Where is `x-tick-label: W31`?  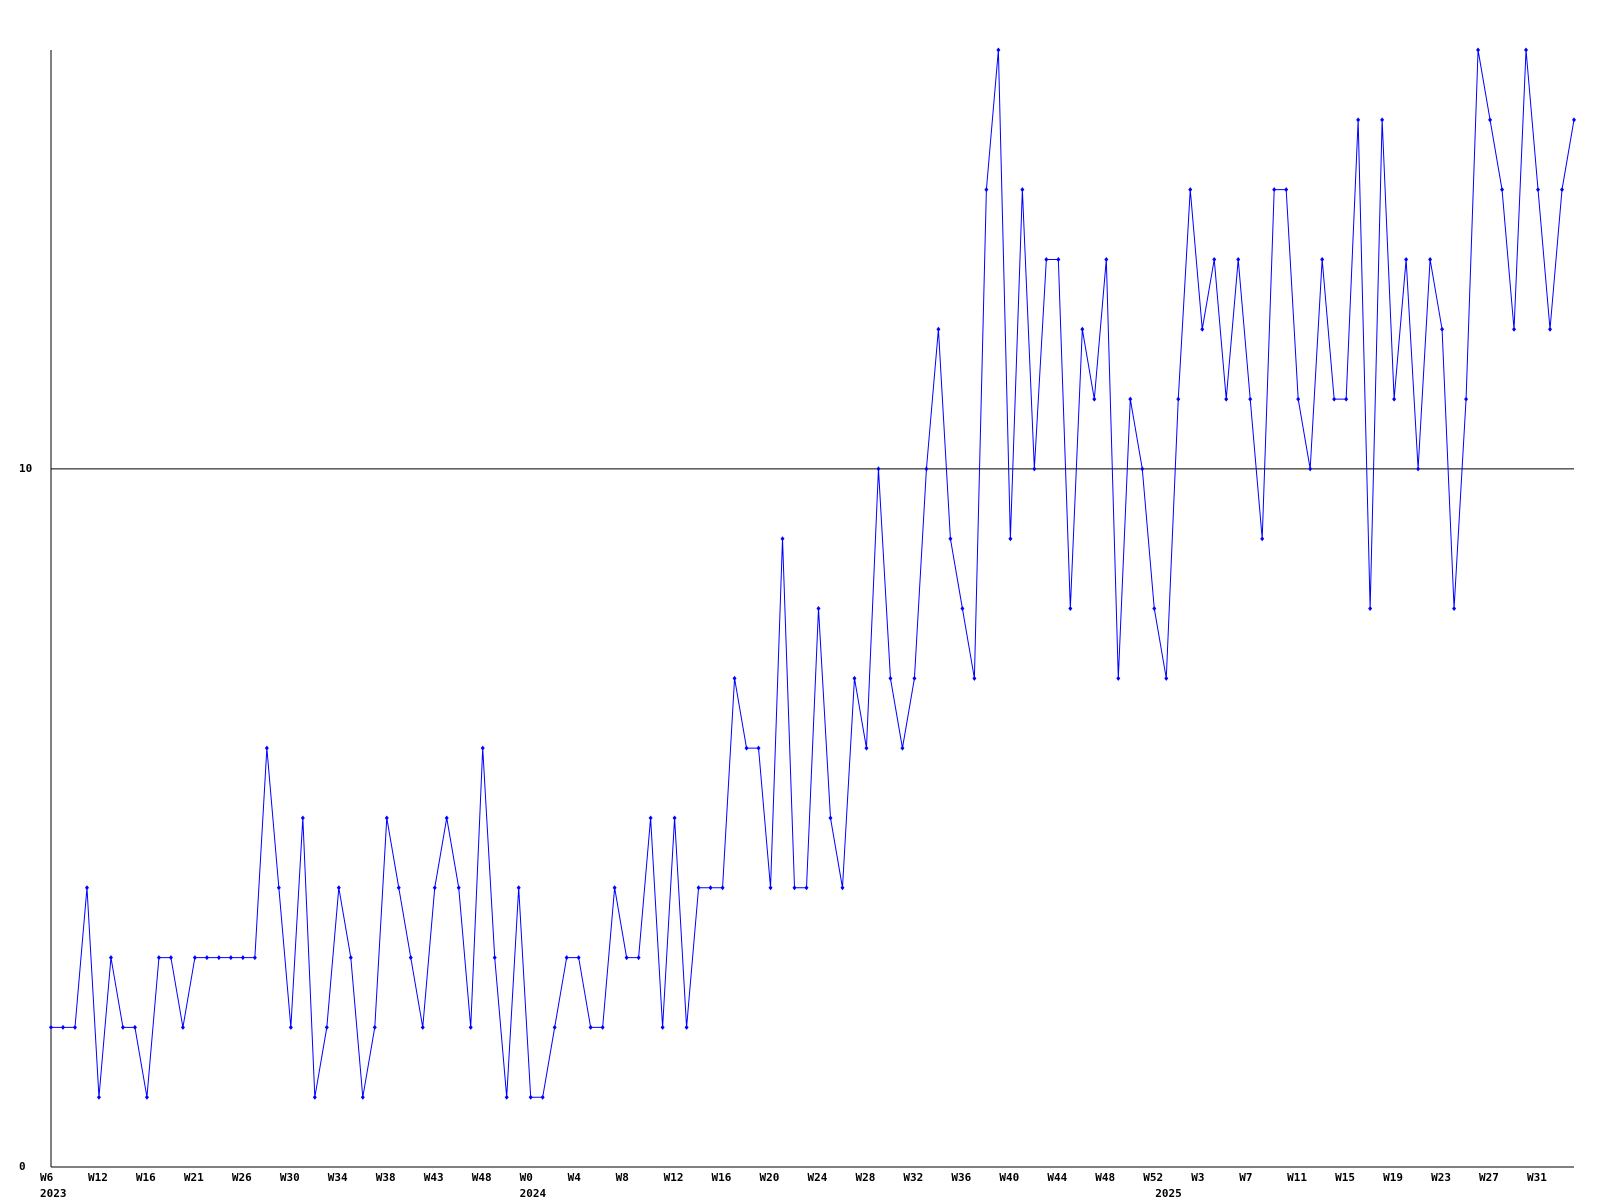
x-tick-label: W31 is located at coordinates (1537, 1177).